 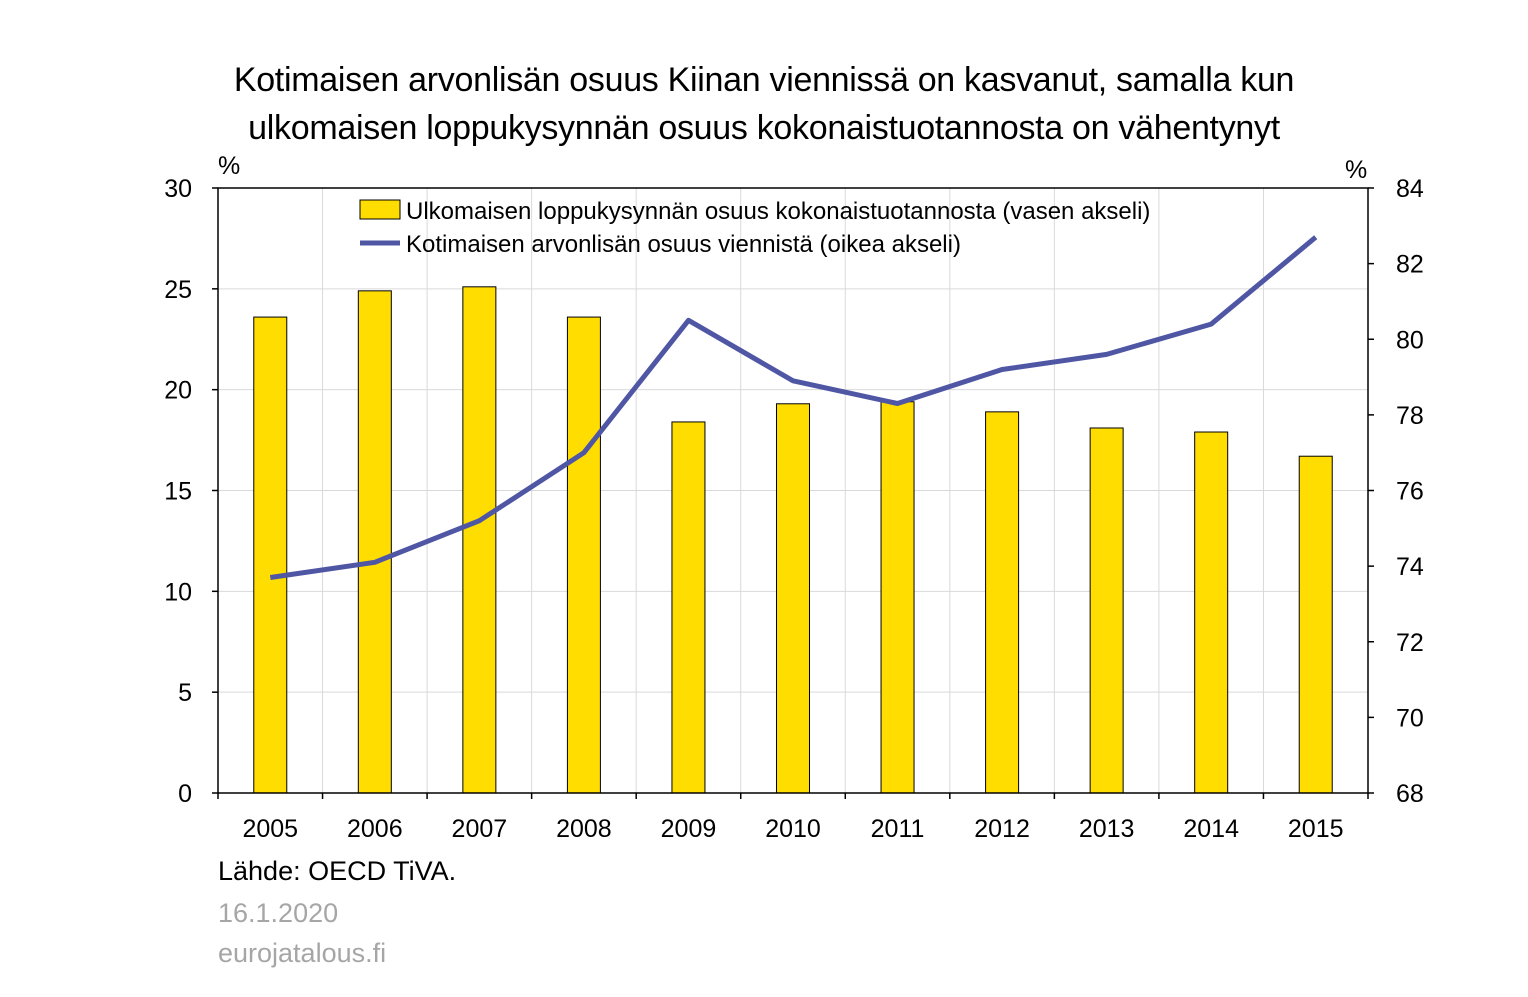 I want to click on left-tick-label: 20, so click(x=178, y=391).